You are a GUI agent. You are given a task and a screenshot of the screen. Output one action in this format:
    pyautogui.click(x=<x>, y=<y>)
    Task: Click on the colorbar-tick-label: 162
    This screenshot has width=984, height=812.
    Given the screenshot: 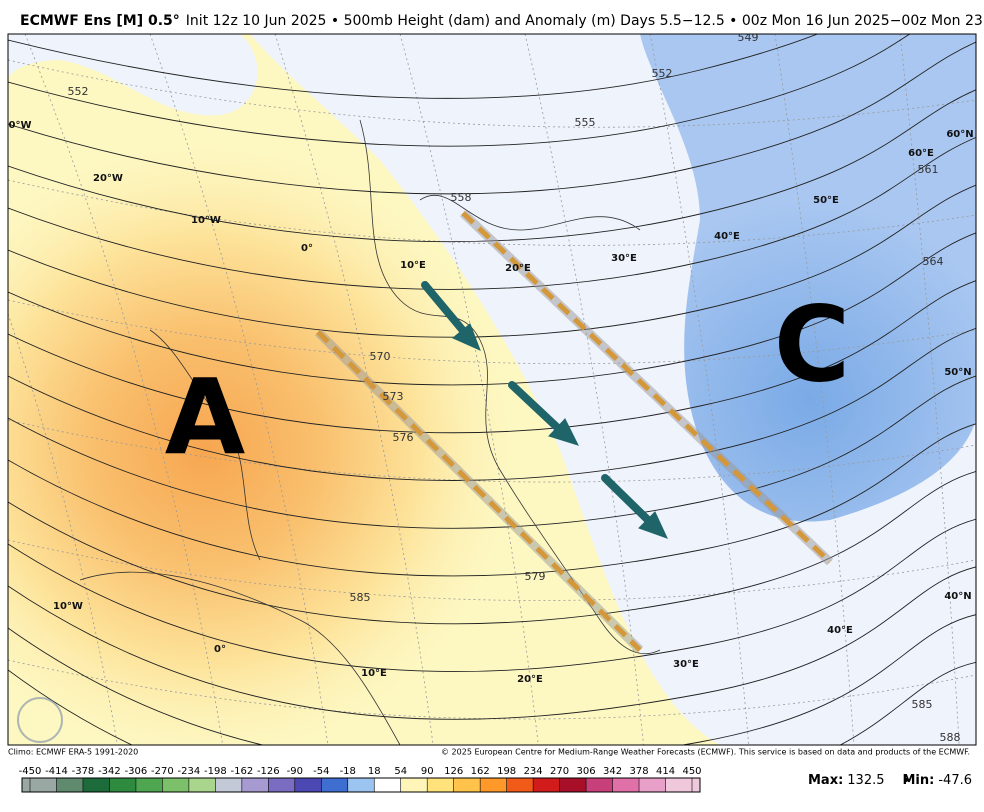 What is the action you would take?
    pyautogui.click(x=480, y=771)
    